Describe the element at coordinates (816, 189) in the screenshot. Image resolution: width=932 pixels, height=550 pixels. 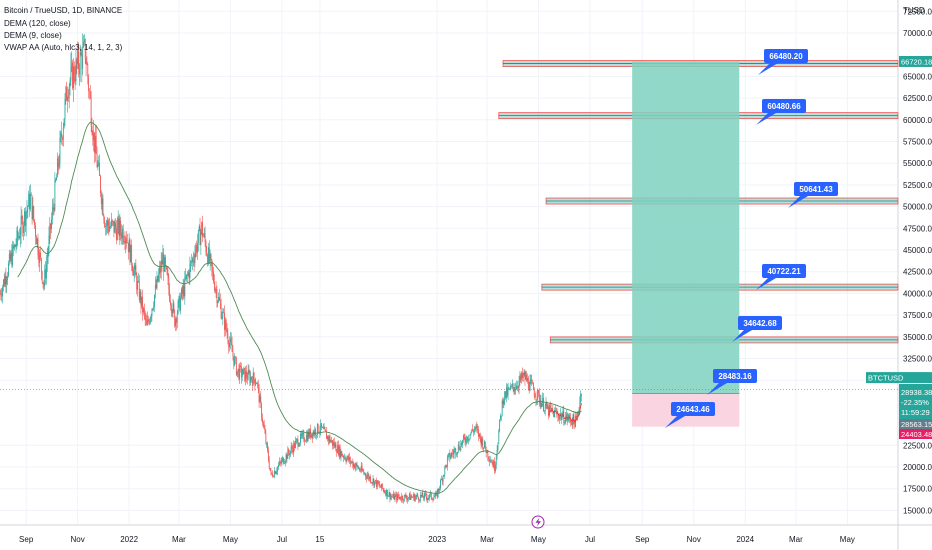
I see `callout-label: 50641.43` at that location.